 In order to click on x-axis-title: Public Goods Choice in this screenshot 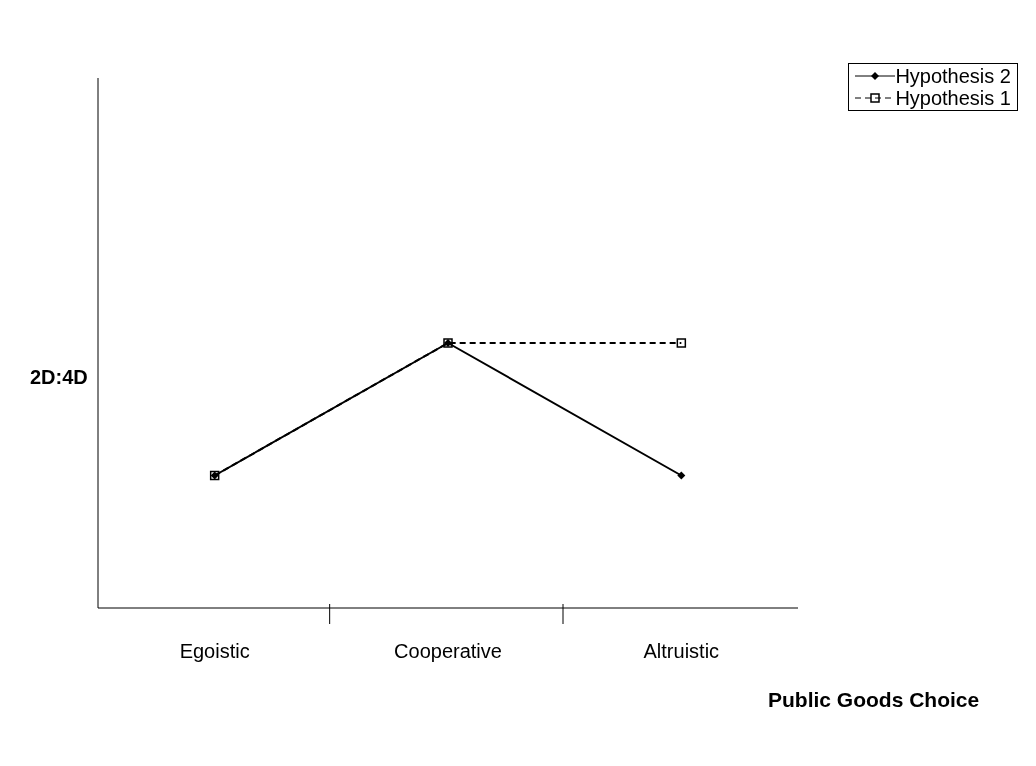, I will do `click(874, 700)`.